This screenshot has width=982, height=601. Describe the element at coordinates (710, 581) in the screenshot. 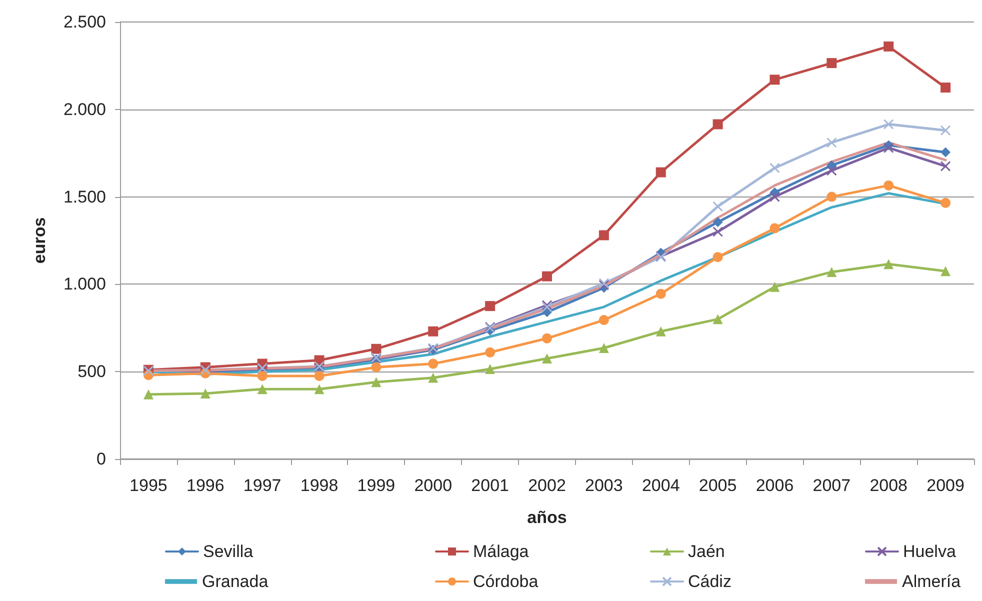

I see `legend-label: Cádiz` at that location.